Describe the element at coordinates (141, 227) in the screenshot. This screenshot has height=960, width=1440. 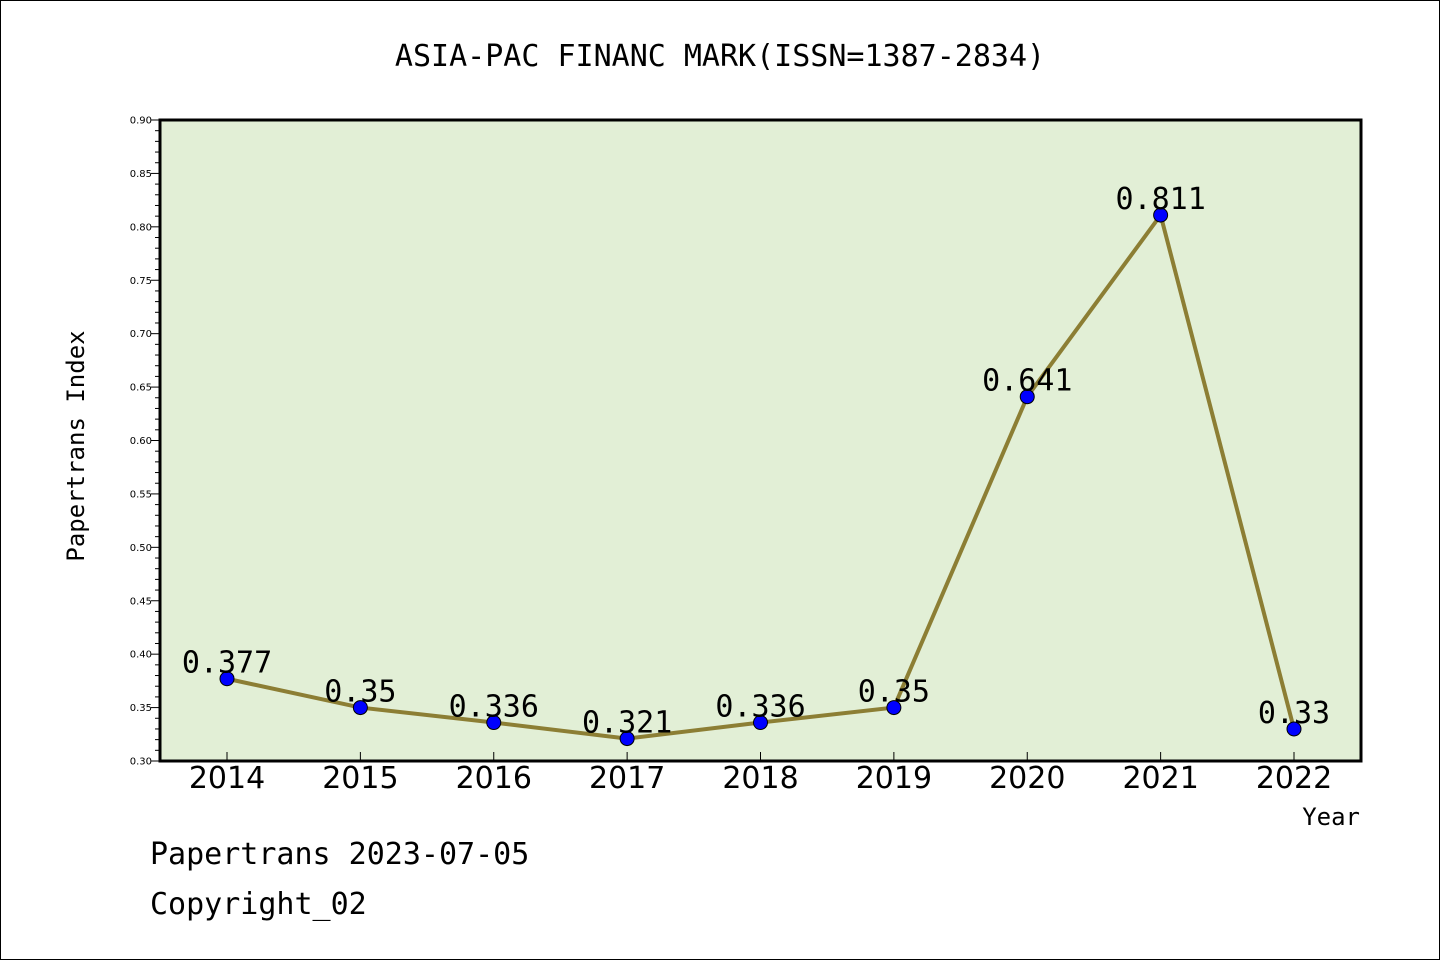
I see `y-tick-label: 0.80` at that location.